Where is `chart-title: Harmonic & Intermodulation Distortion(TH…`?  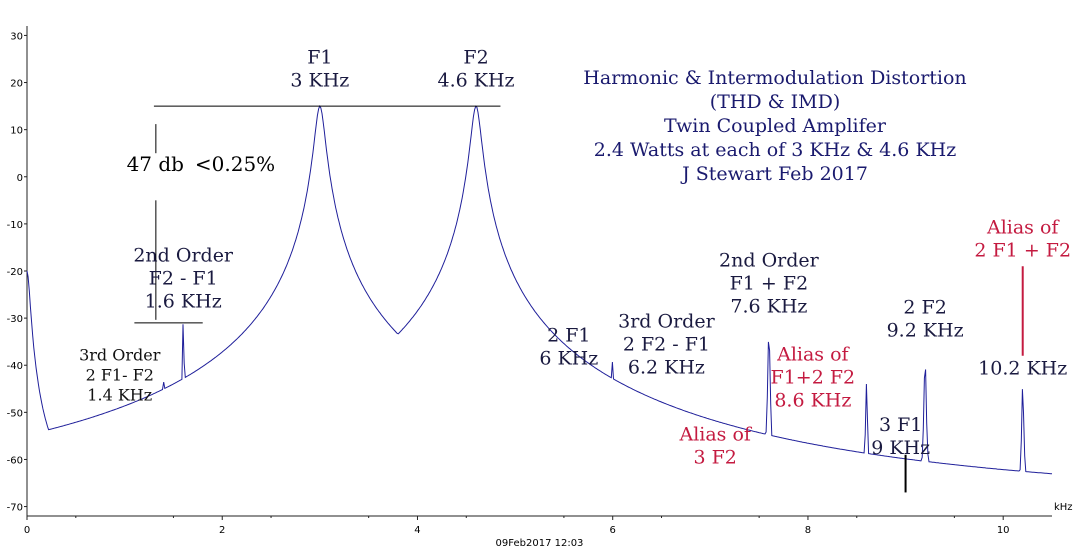
chart-title: Harmonic & Intermodulation Distortion(TH… is located at coordinates (774, 126).